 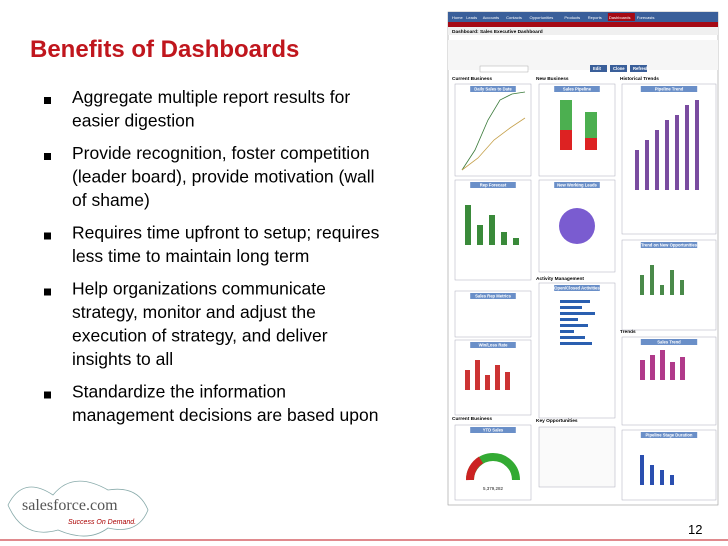 I want to click on bullet-text: execution of strategy, and deliver, so click(x=200, y=336).